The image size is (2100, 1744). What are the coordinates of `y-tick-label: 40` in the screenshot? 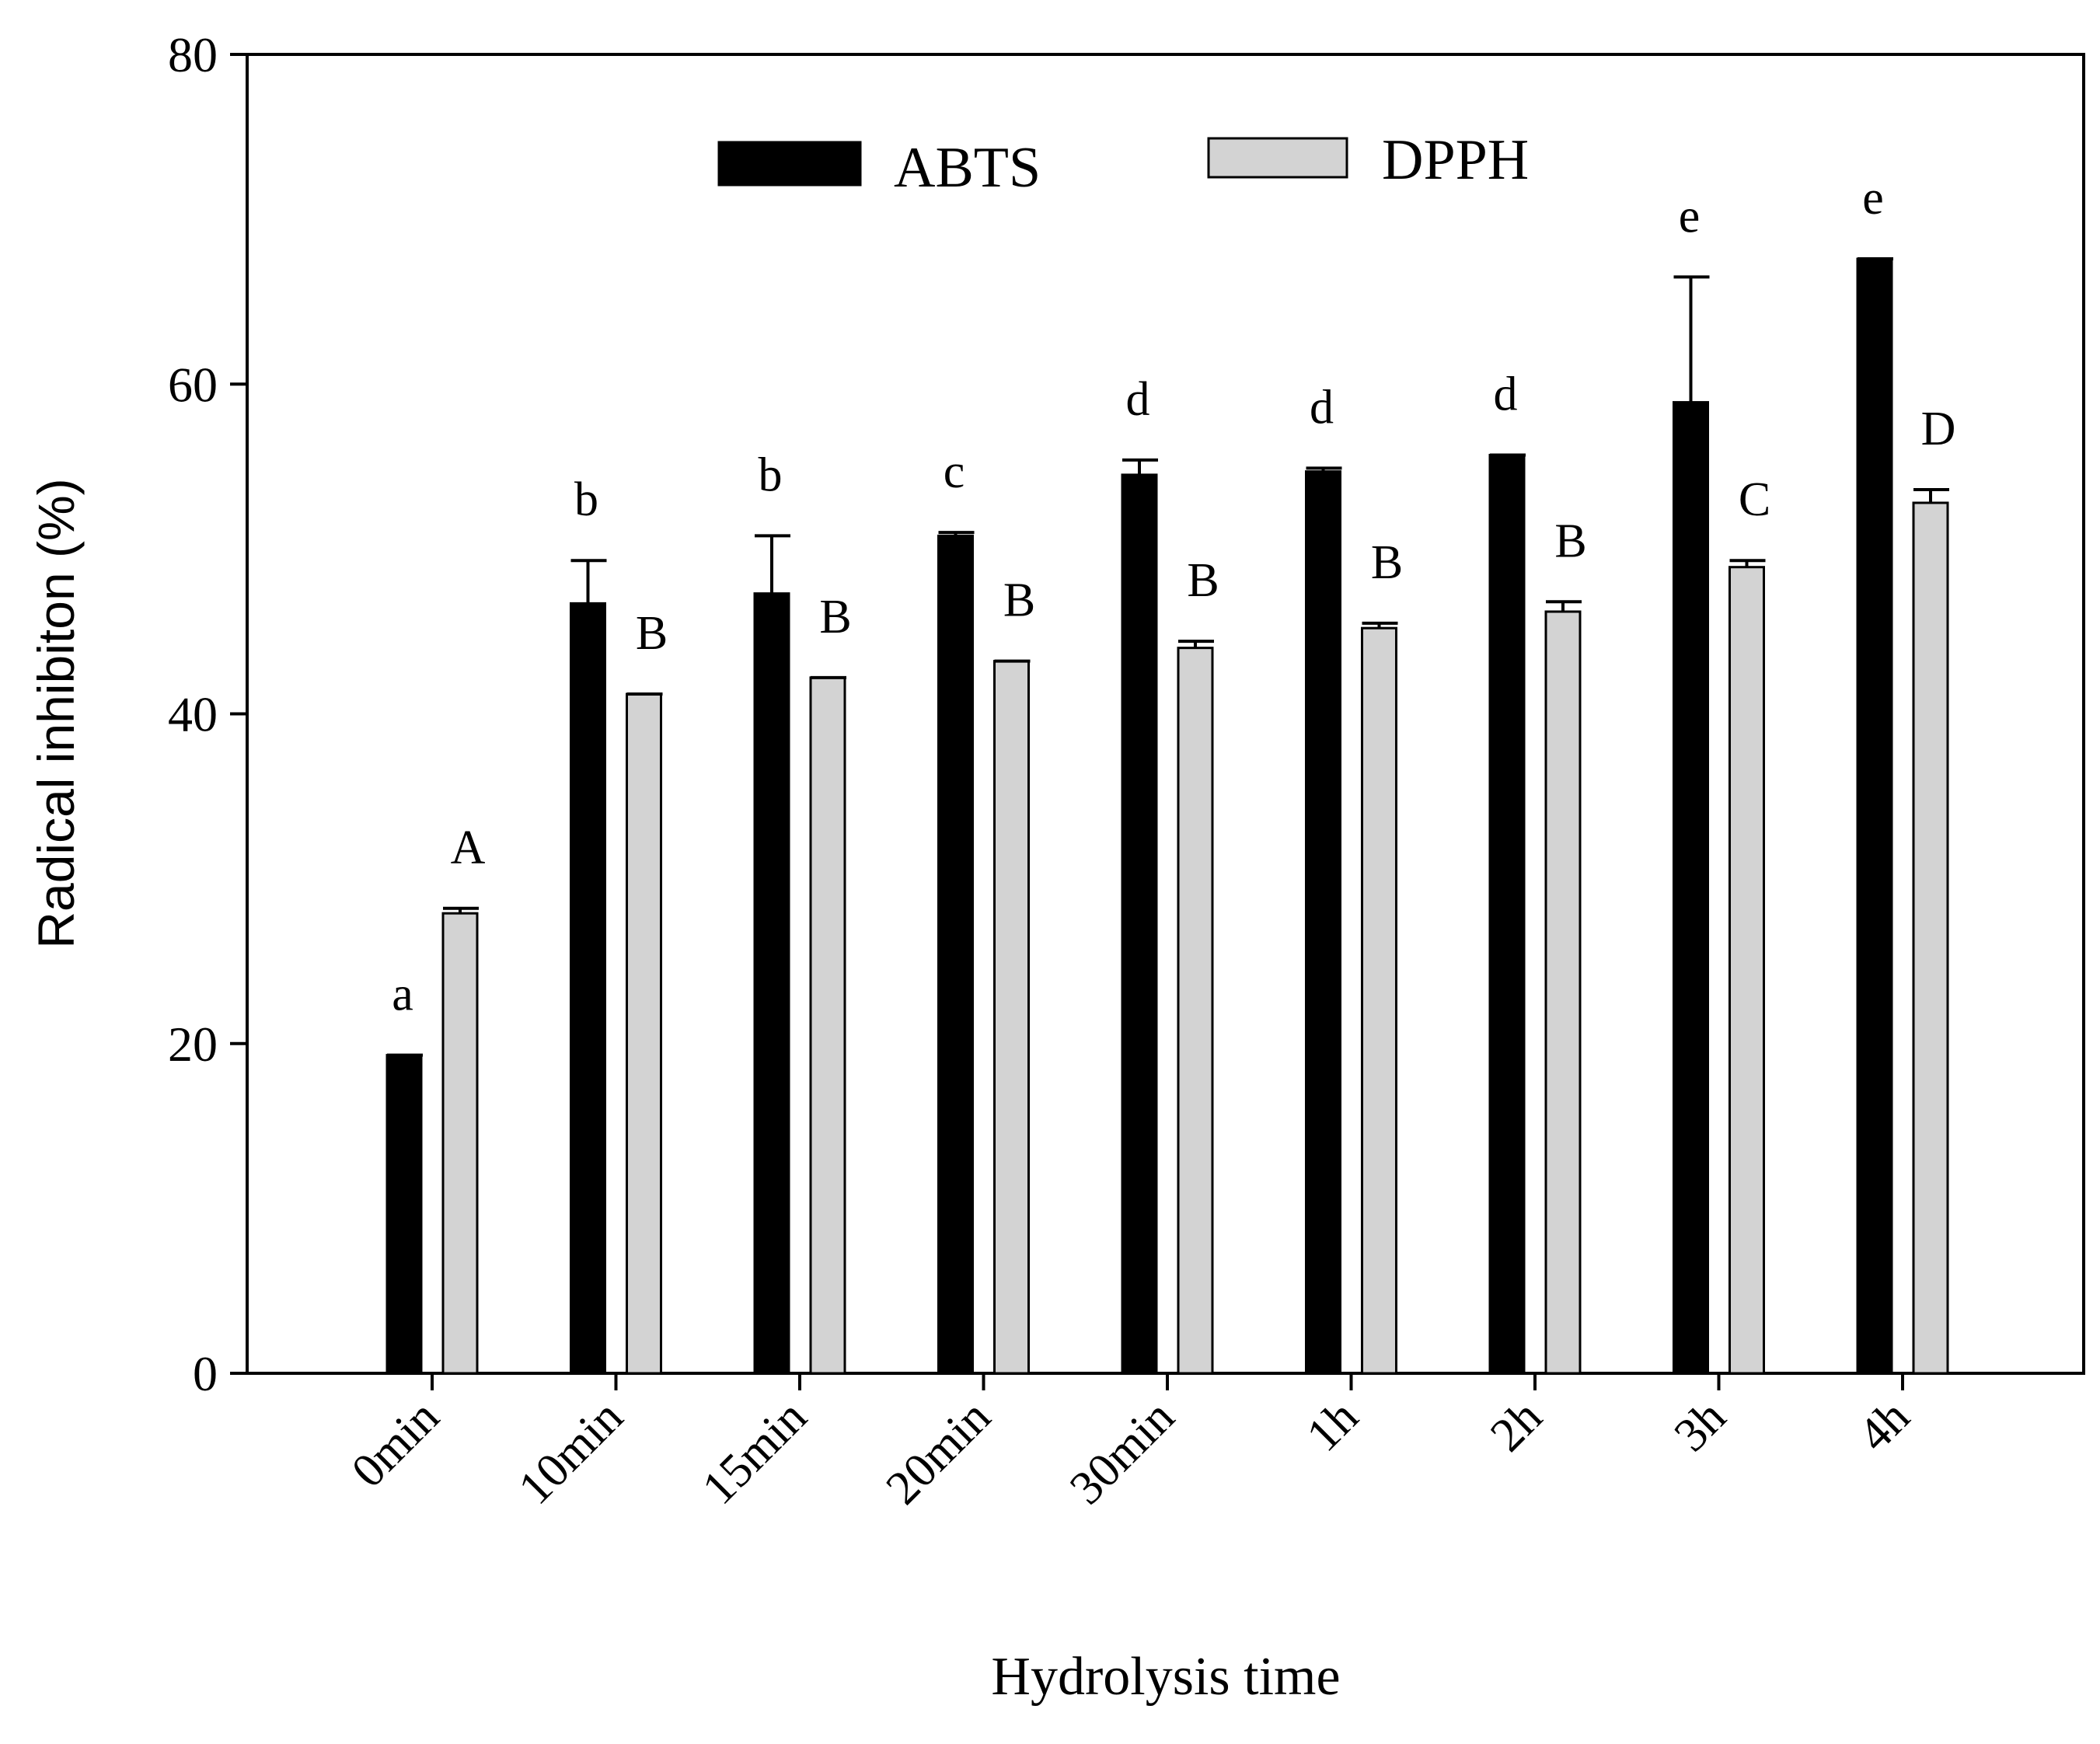 It's located at (193, 714).